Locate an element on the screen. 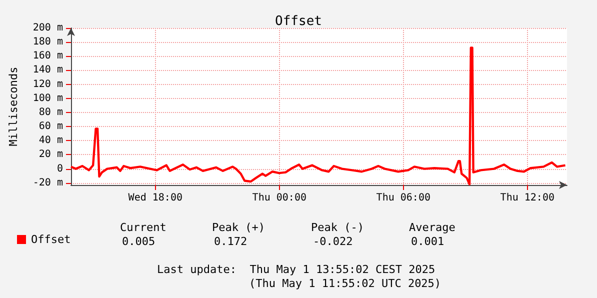  x-tick-label: Wed 18:00 is located at coordinates (155, 198).